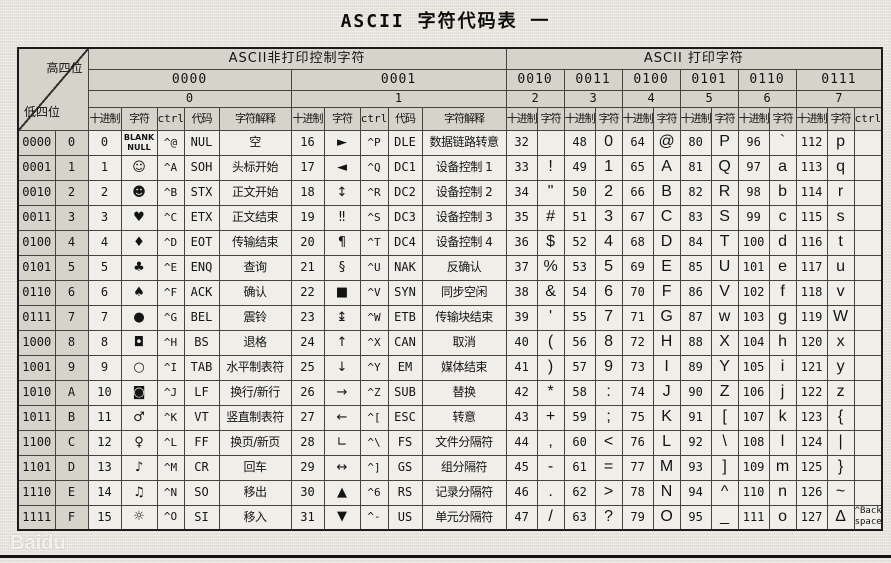  What do you see at coordinates (753, 467) in the screenshot?
I see `cell-decimal: 109` at bounding box center [753, 467].